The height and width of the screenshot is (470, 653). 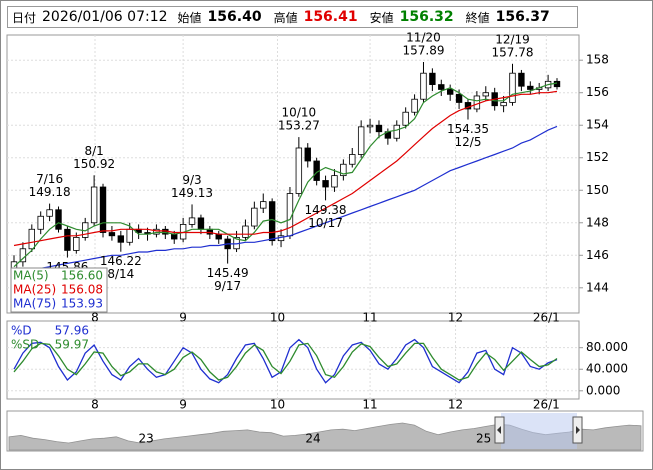 I want to click on annotation-value: 149.18, so click(x=50, y=192).